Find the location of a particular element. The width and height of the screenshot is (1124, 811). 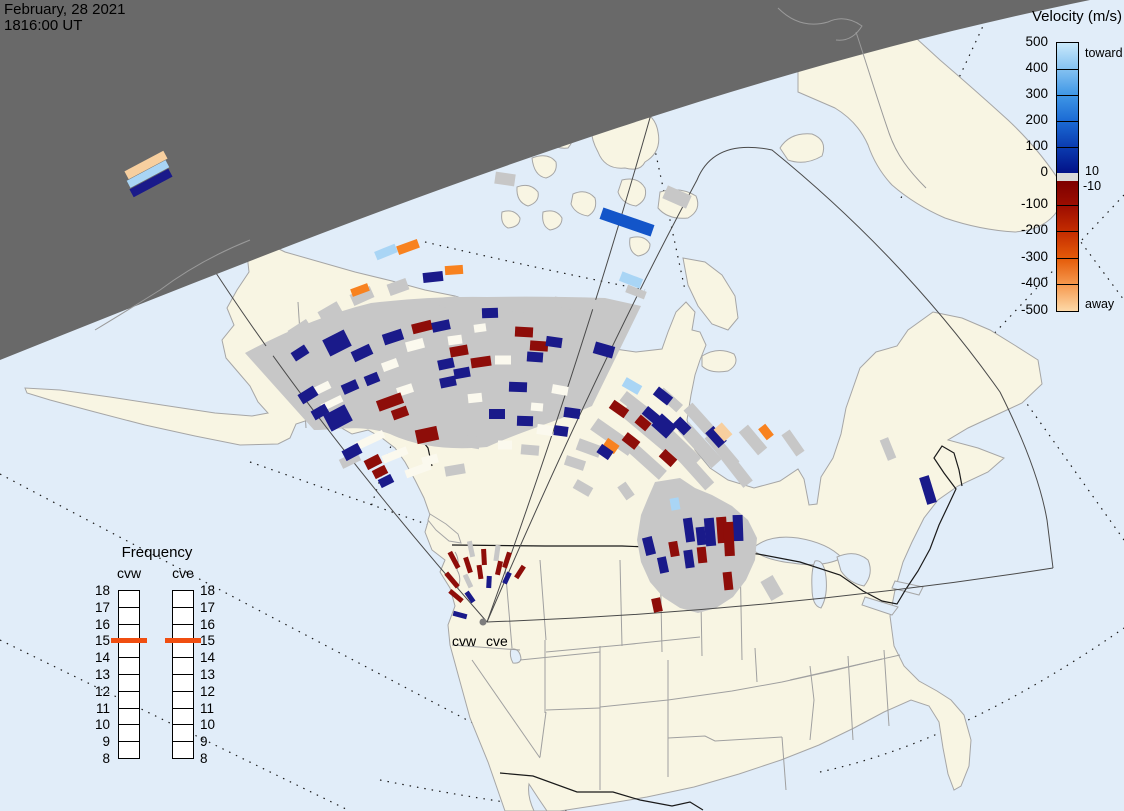

toward-label: toward is located at coordinates (1104, 53).